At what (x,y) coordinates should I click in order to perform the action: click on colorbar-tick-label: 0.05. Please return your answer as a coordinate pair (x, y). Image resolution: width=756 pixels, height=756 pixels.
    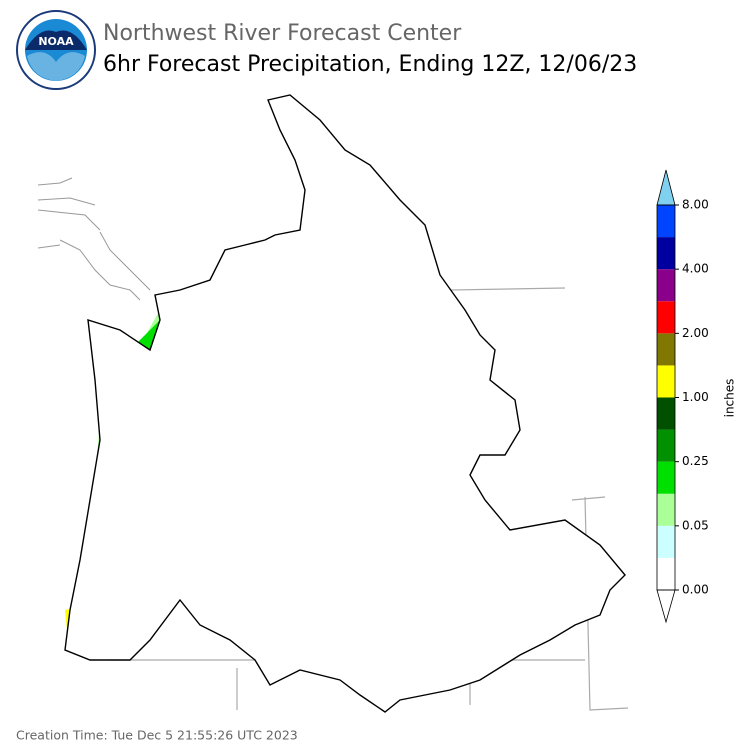
    Looking at the image, I should click on (695, 525).